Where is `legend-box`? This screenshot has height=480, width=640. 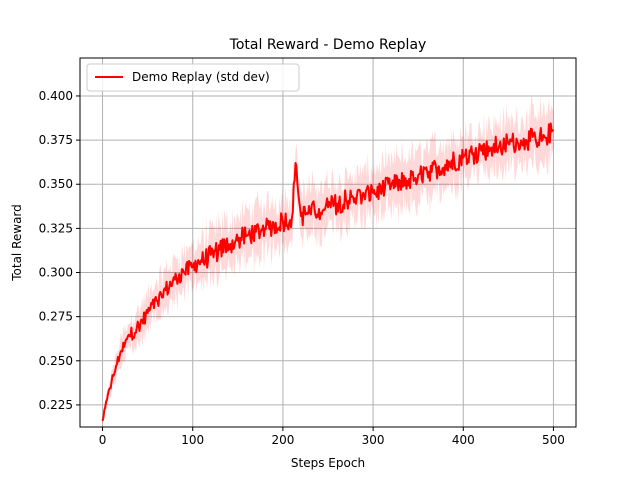
legend-box is located at coordinates (193, 77).